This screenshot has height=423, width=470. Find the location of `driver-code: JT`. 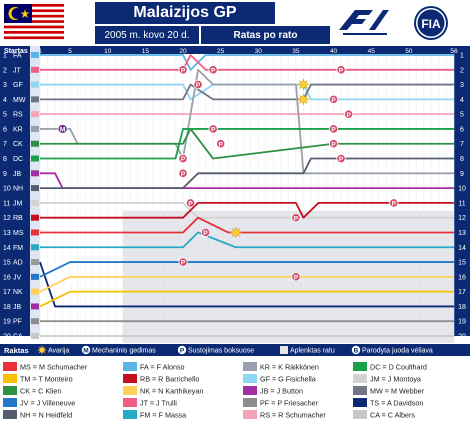

driver-code: JT is located at coordinates (17, 70).